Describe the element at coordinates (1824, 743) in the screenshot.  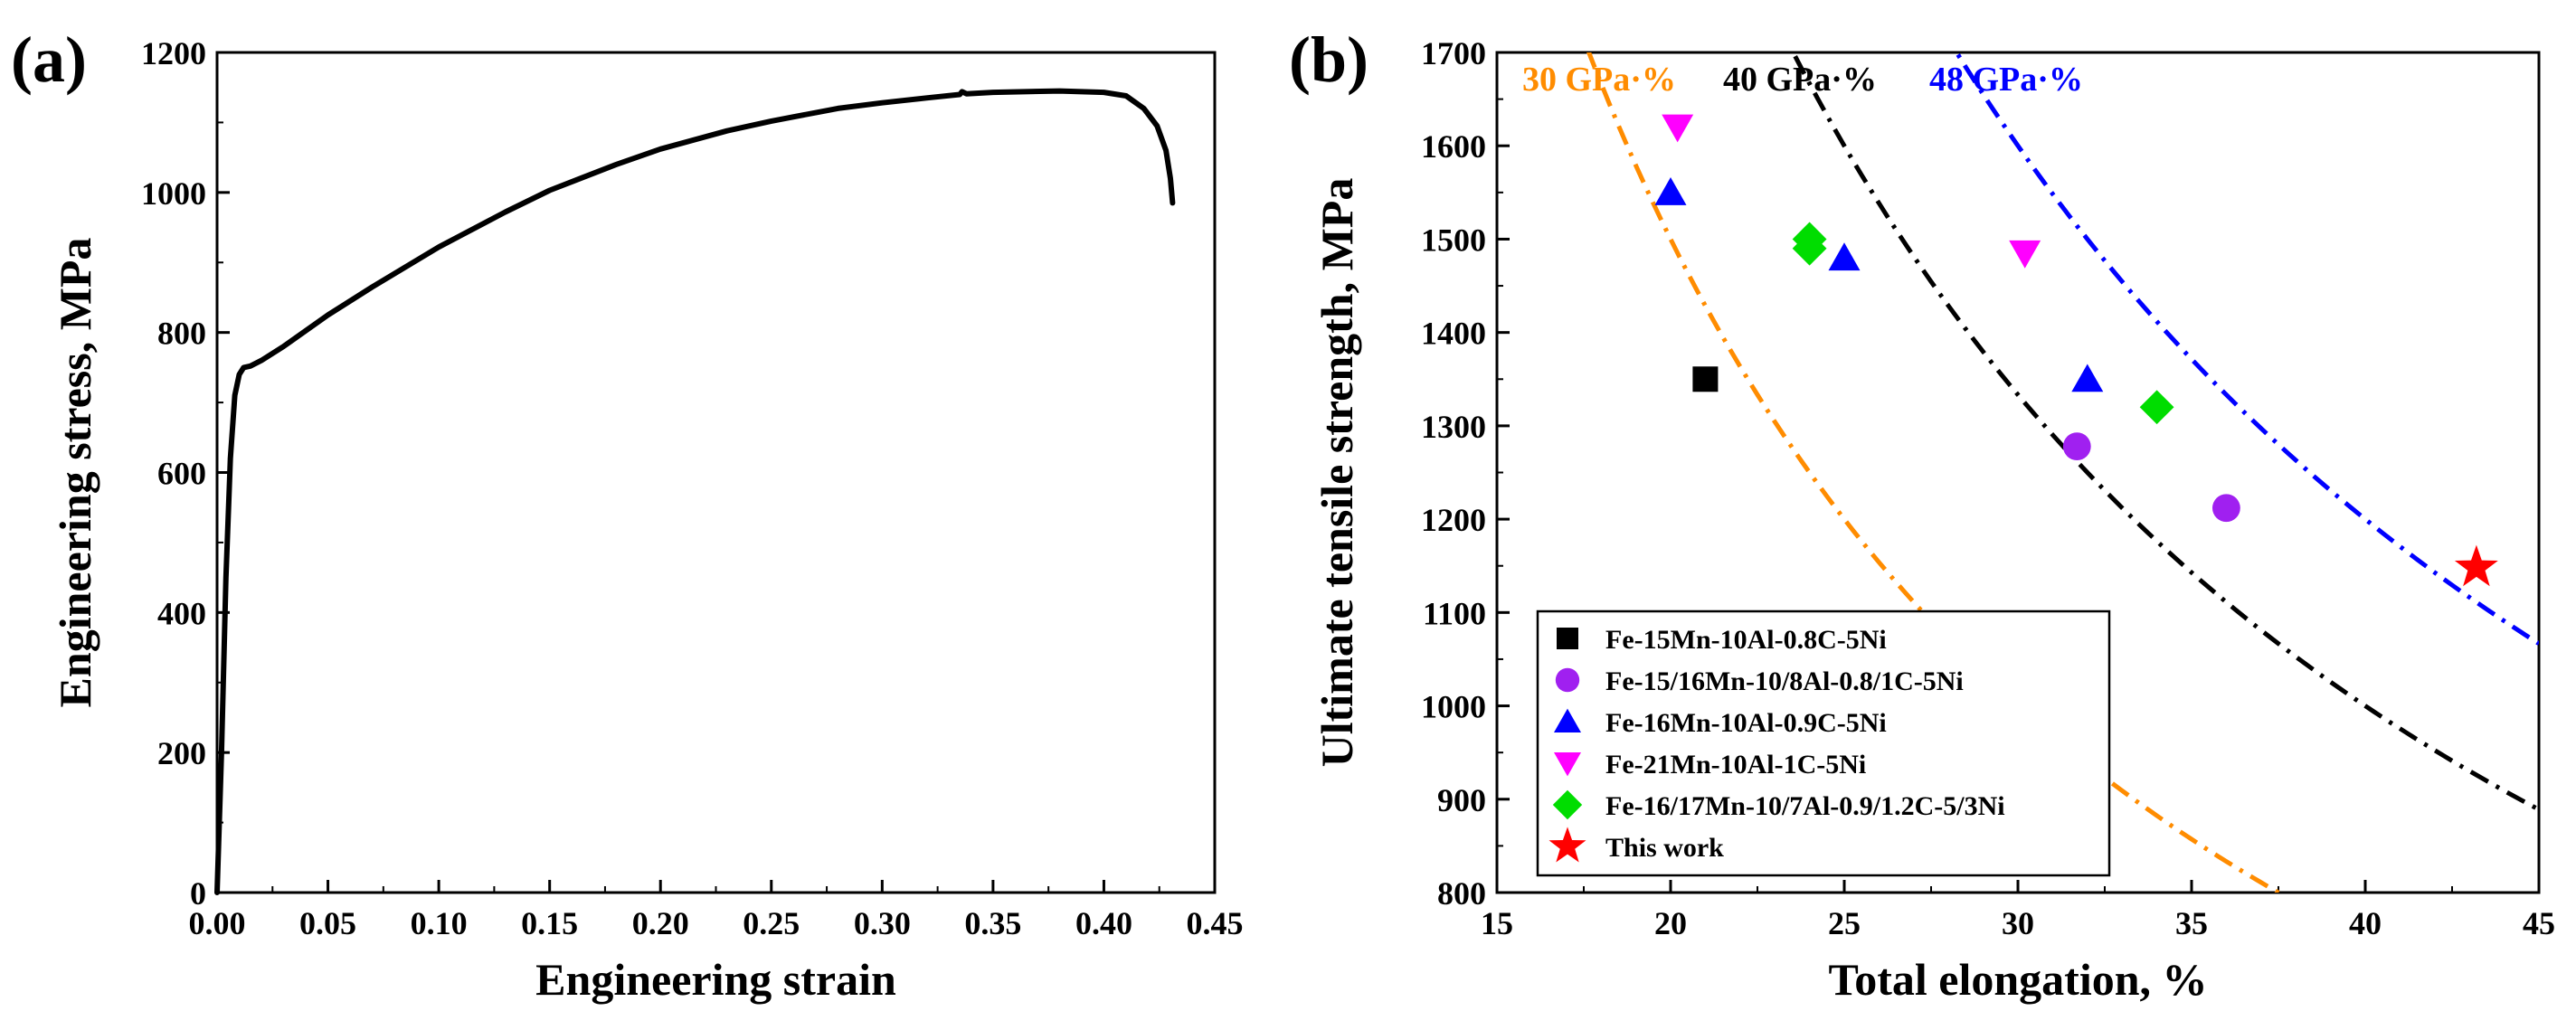
I see `legend-box` at that location.